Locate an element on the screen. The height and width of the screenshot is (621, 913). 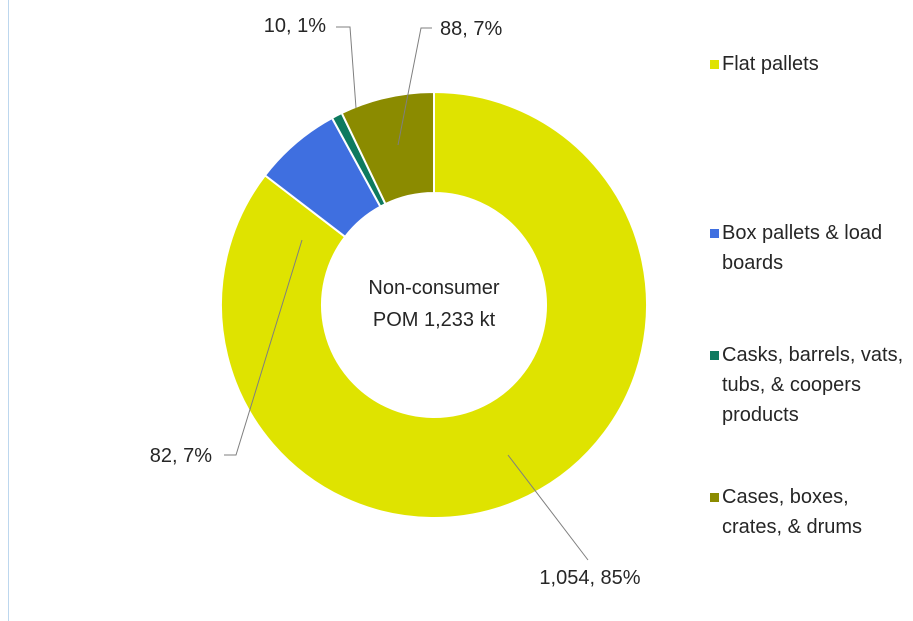
data-label: 82, 7% is located at coordinates (181, 456).